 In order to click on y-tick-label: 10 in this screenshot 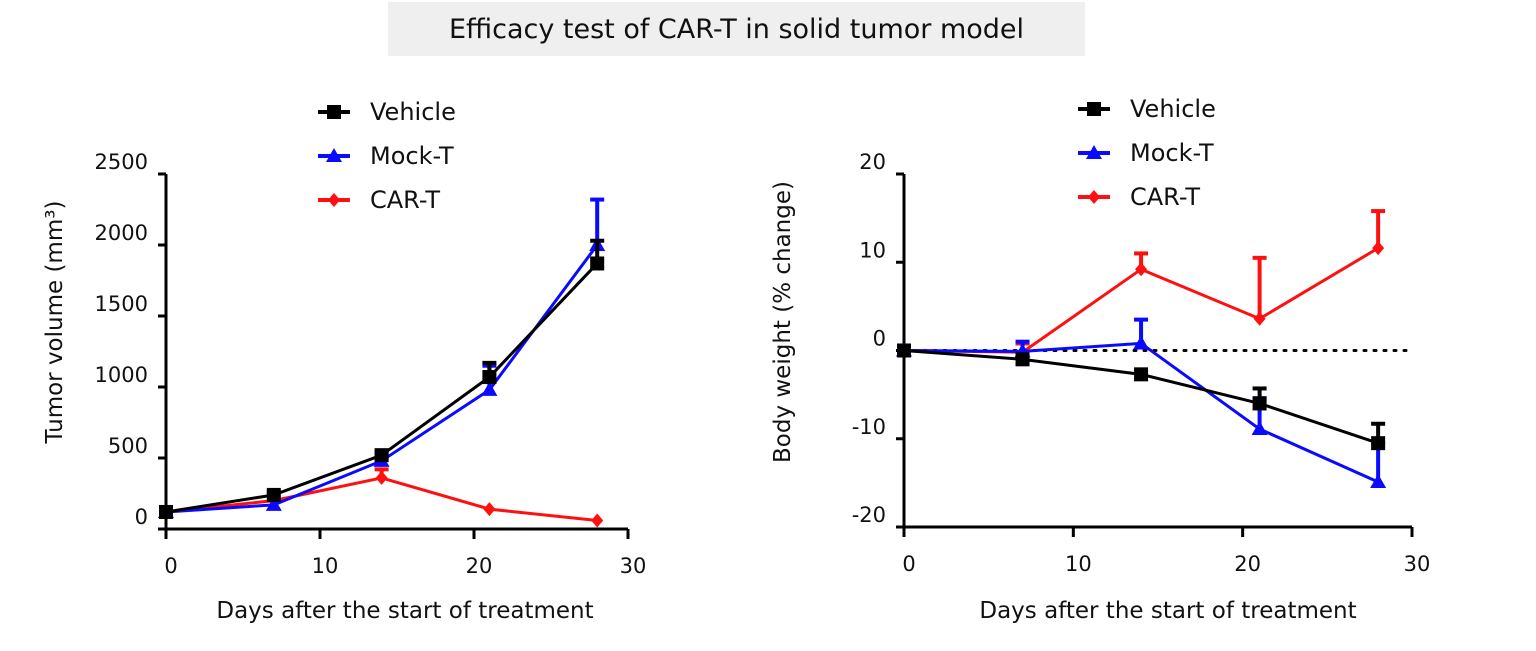, I will do `click(872, 250)`.